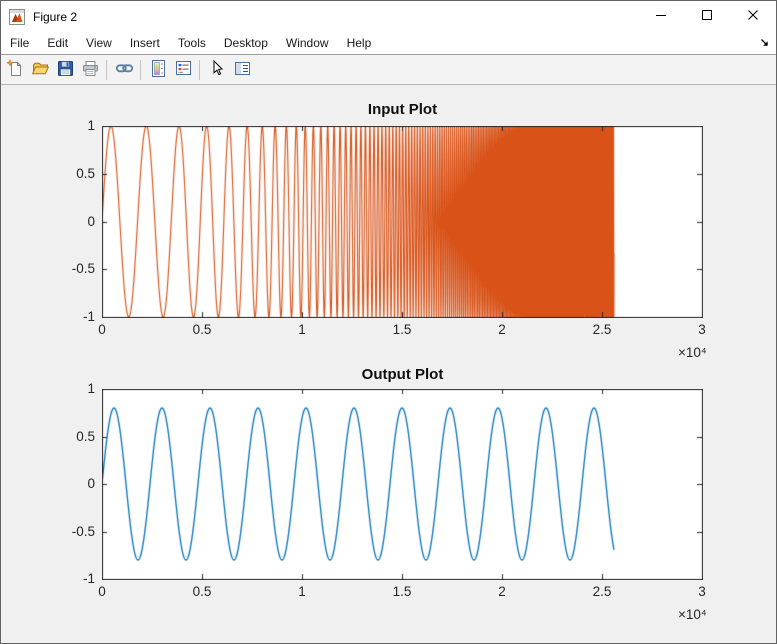  Describe the element at coordinates (144, 43) in the screenshot. I see `menu-insert: Insert` at that location.